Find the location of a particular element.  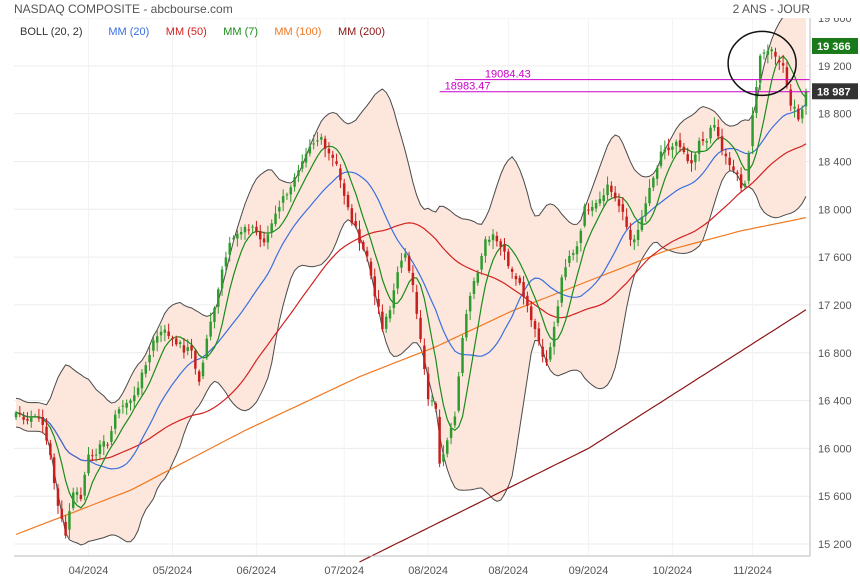

legend-item: MM (50) is located at coordinates (186, 32).